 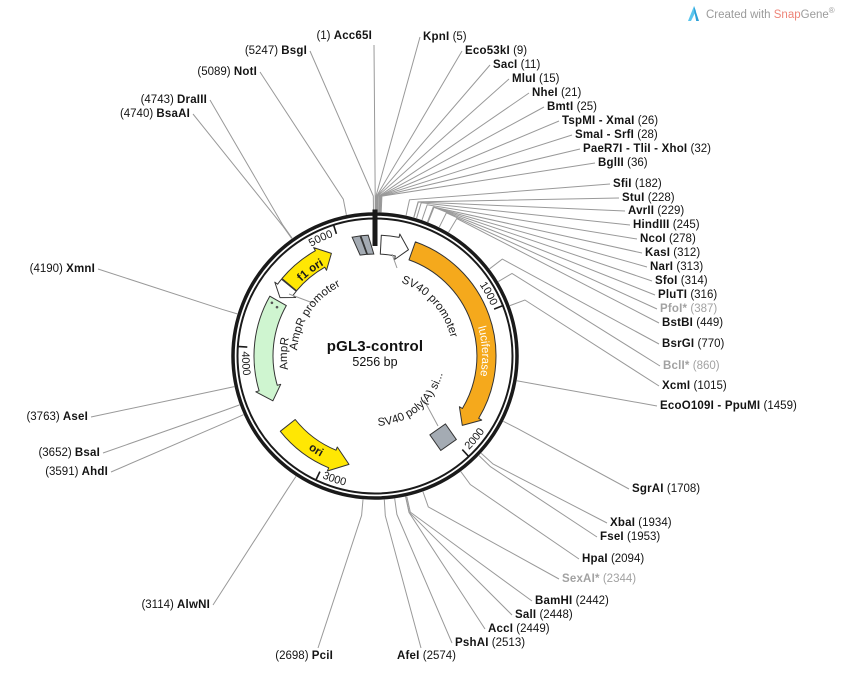 I want to click on enzyme-label-xbai: XbaI (1934), so click(x=641, y=523).